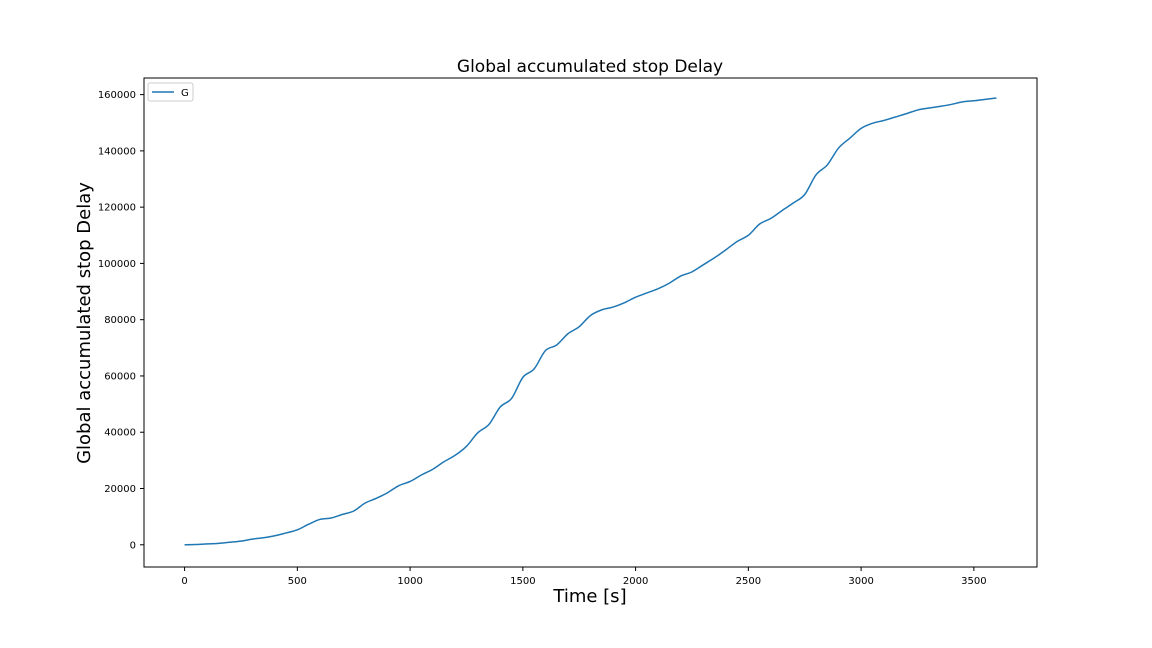 This screenshot has width=1152, height=648. What do you see at coordinates (522, 581) in the screenshot?
I see `x-tick-label: 1500` at bounding box center [522, 581].